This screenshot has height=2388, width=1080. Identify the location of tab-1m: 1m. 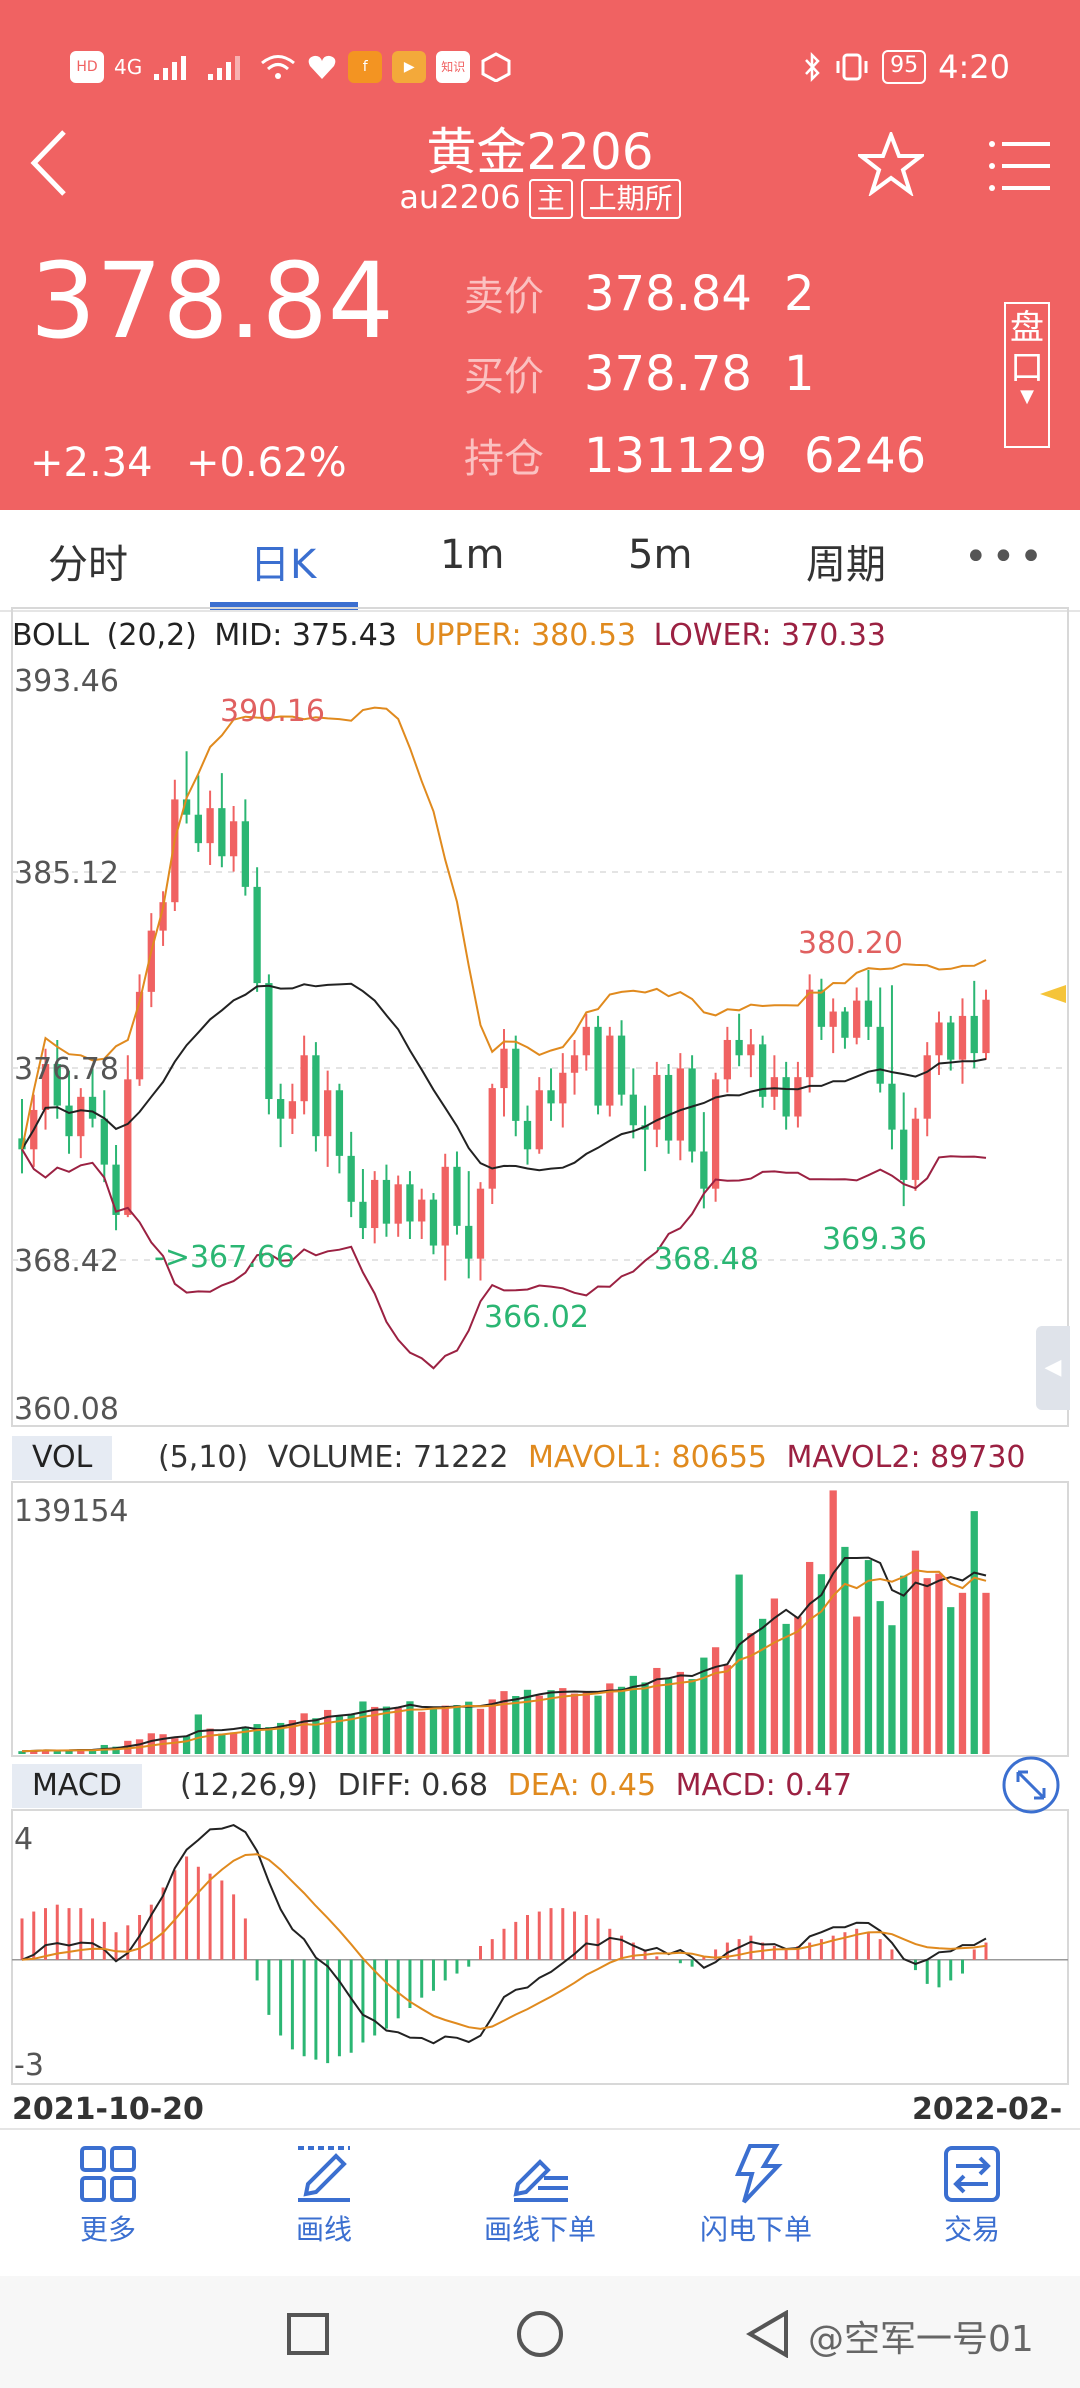
(472, 555).